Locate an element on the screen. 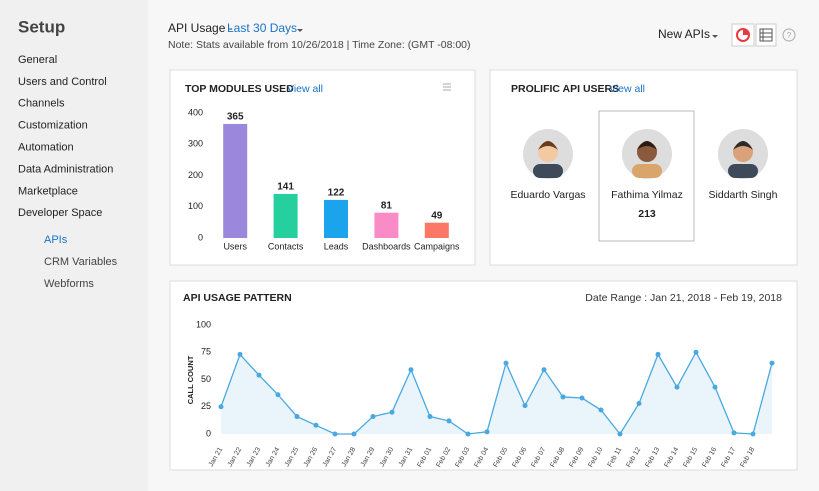 Image resolution: width=819 pixels, height=491 pixels. header-title: API Usage - is located at coordinates (200, 28).